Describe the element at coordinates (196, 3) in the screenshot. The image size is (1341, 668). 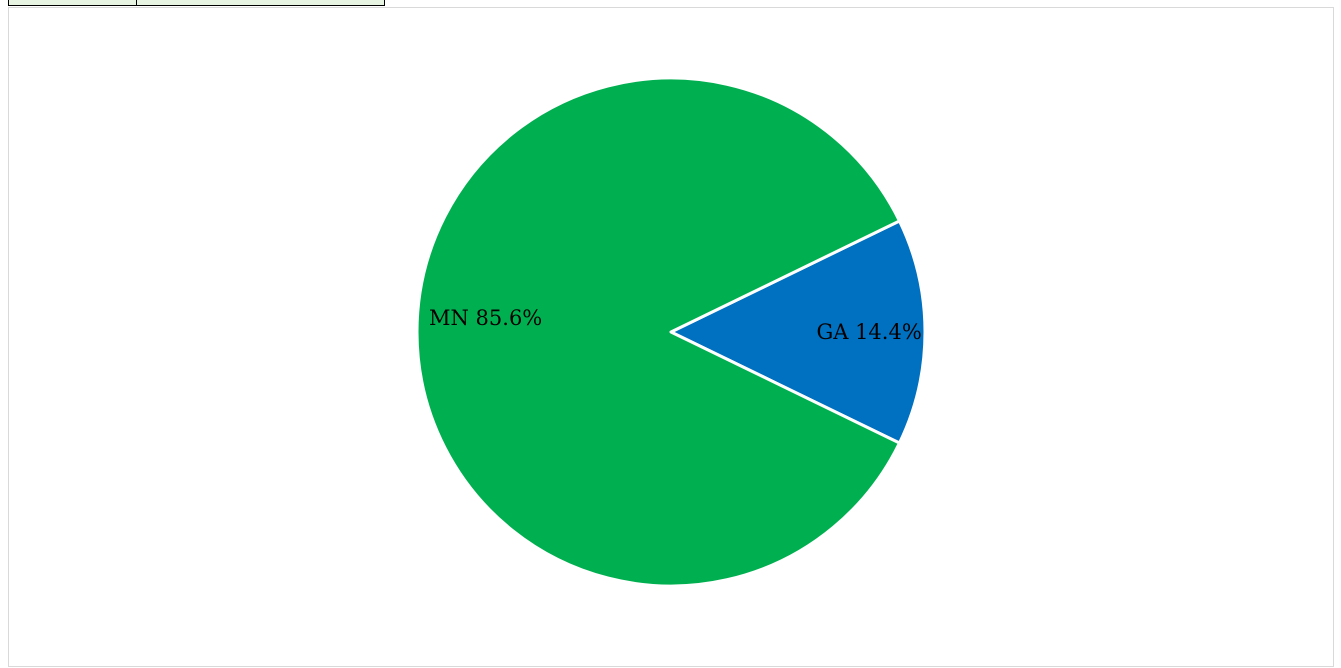
I see `spreadsheet-cell-strip` at that location.